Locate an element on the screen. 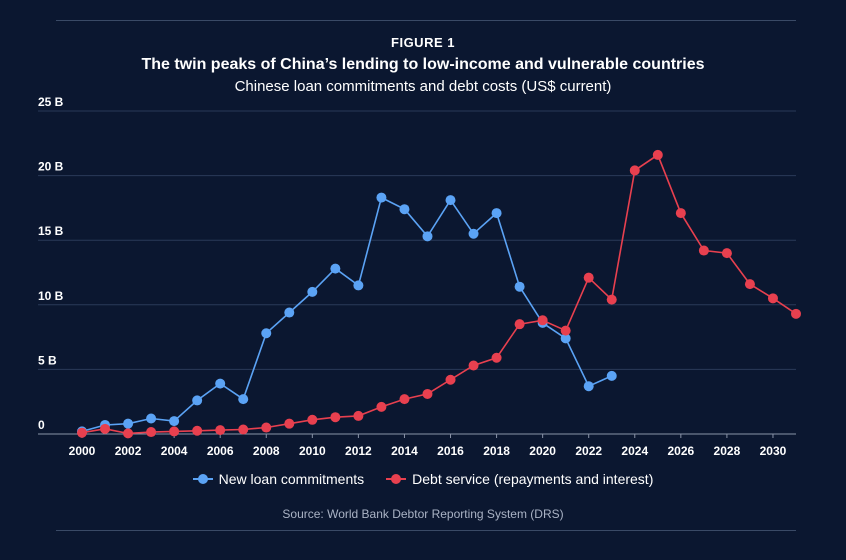  x-tick-label: 2028 is located at coordinates (727, 451).